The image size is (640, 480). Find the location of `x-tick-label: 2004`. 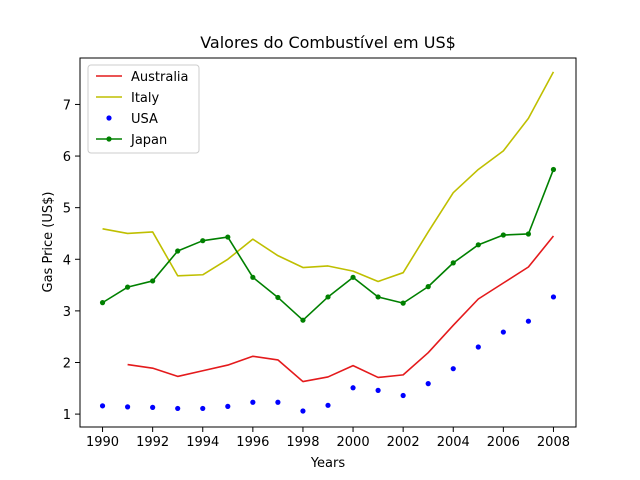

x-tick-label: 2004 is located at coordinates (453, 442).